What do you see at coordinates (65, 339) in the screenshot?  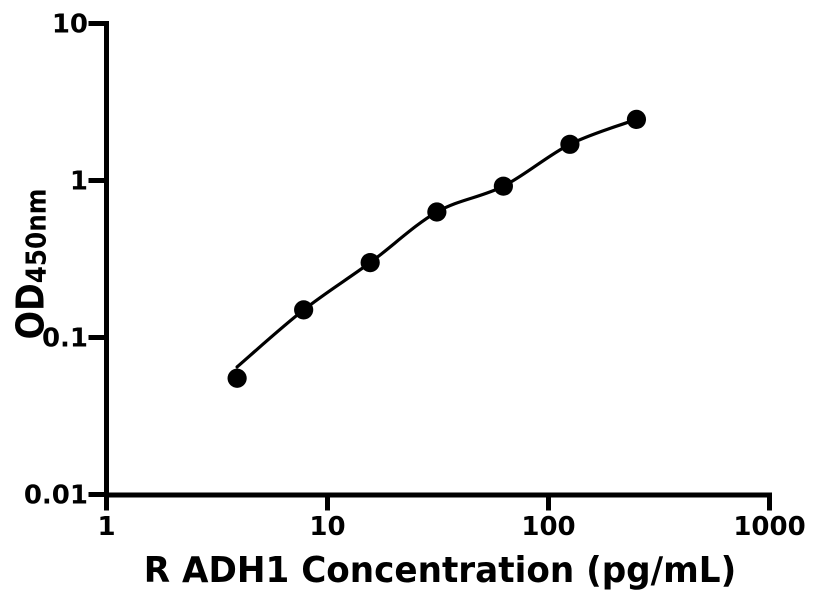 I see `y-tick-label: 0.1` at bounding box center [65, 339].